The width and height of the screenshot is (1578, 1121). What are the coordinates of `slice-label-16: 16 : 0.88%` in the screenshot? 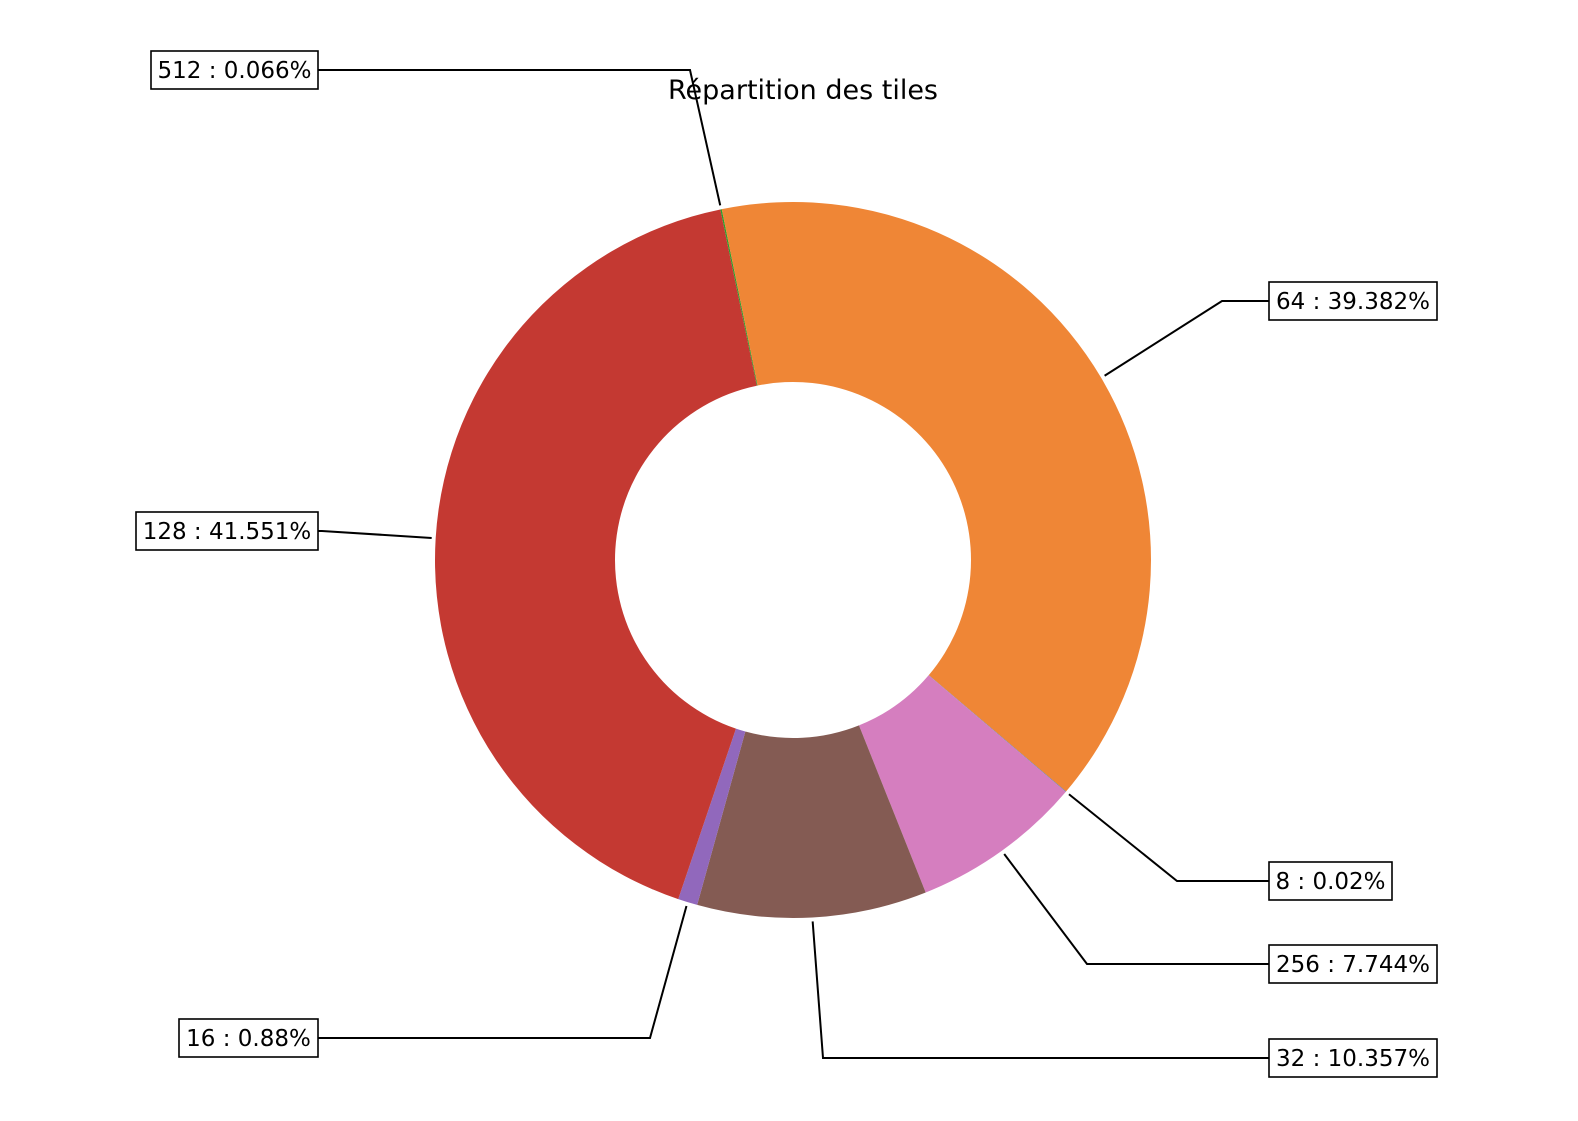 It's located at (248, 1039).